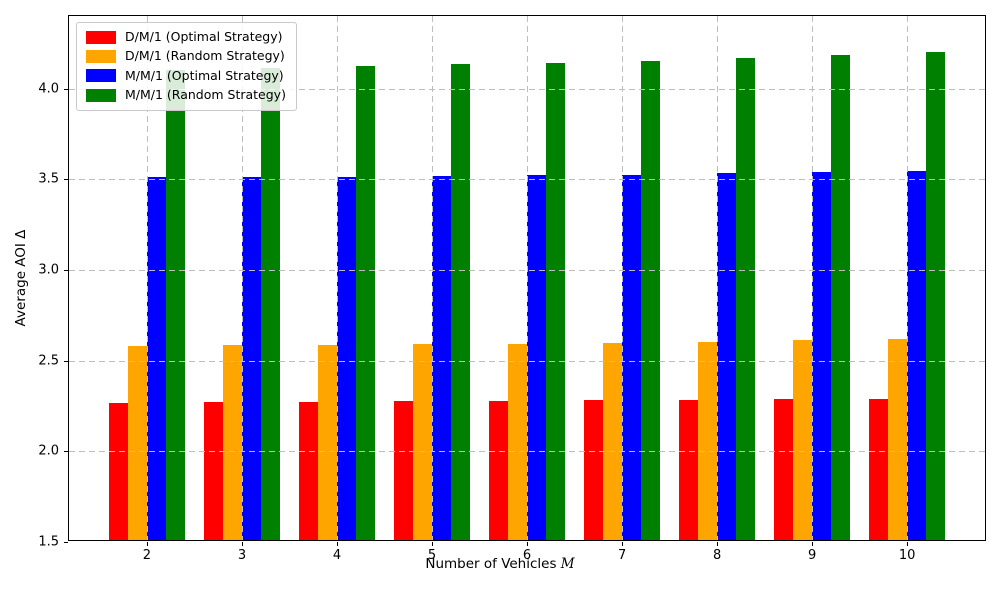  I want to click on bar-series1-m3, so click(232, 442).